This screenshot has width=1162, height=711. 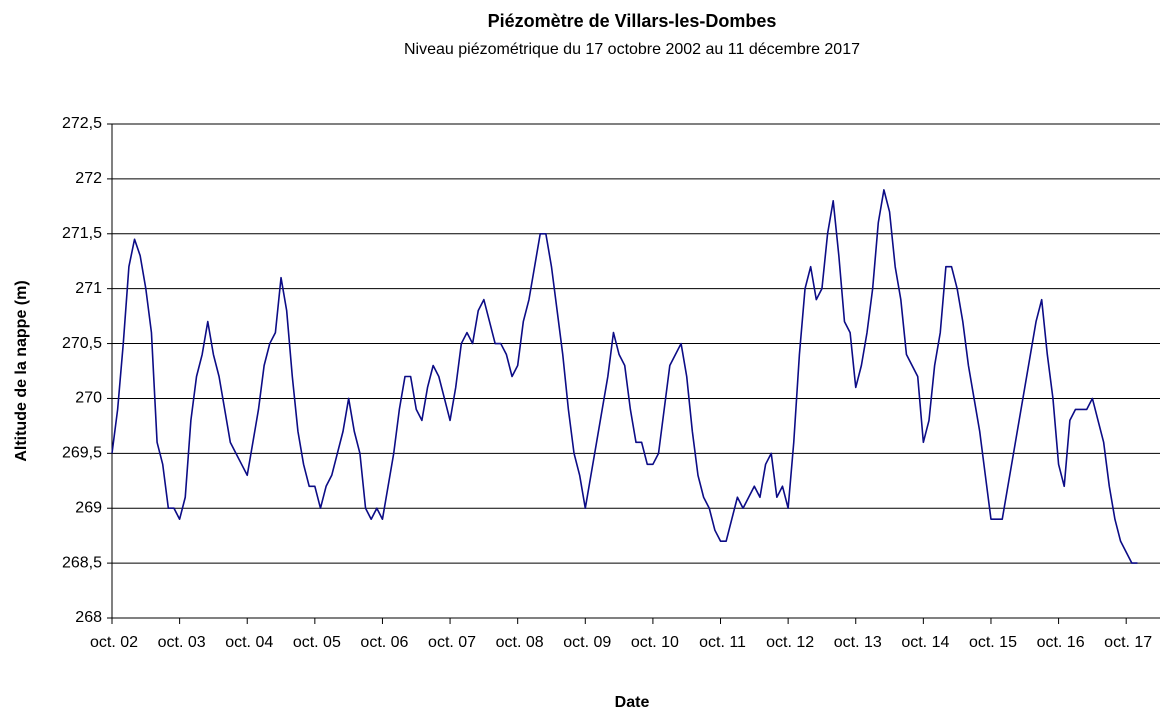 What do you see at coordinates (790, 642) in the screenshot?
I see `x-tick-label: oct. 12` at bounding box center [790, 642].